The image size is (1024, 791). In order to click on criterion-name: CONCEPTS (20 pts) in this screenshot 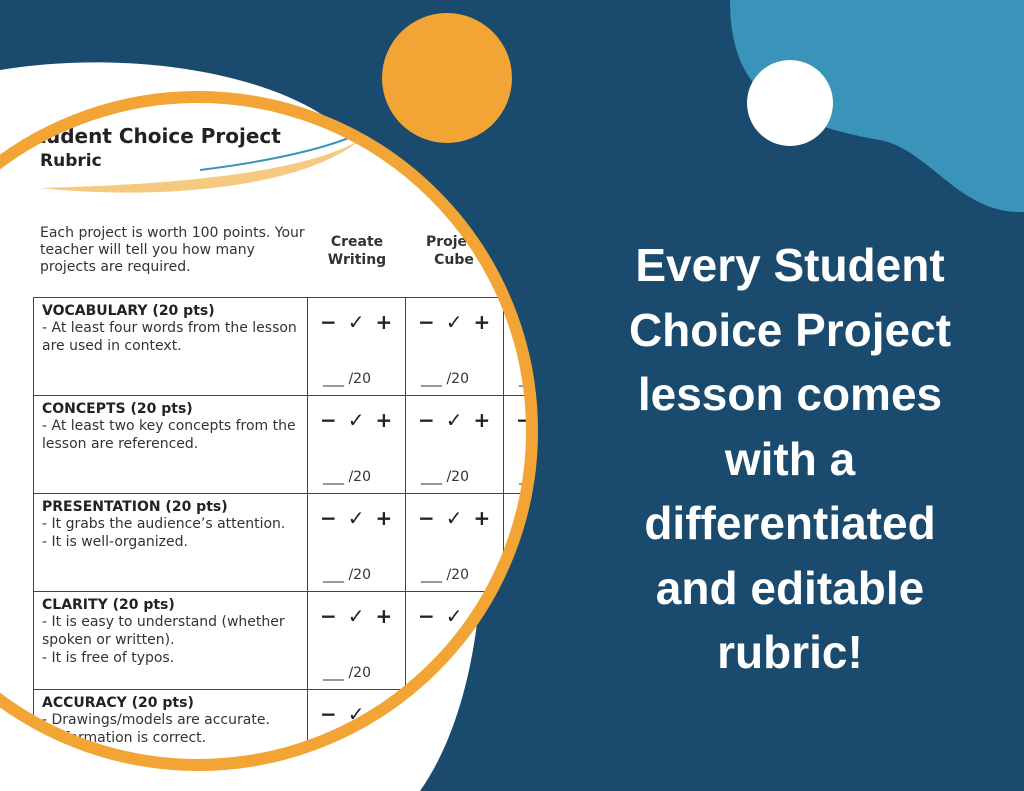, I will do `click(117, 409)`.